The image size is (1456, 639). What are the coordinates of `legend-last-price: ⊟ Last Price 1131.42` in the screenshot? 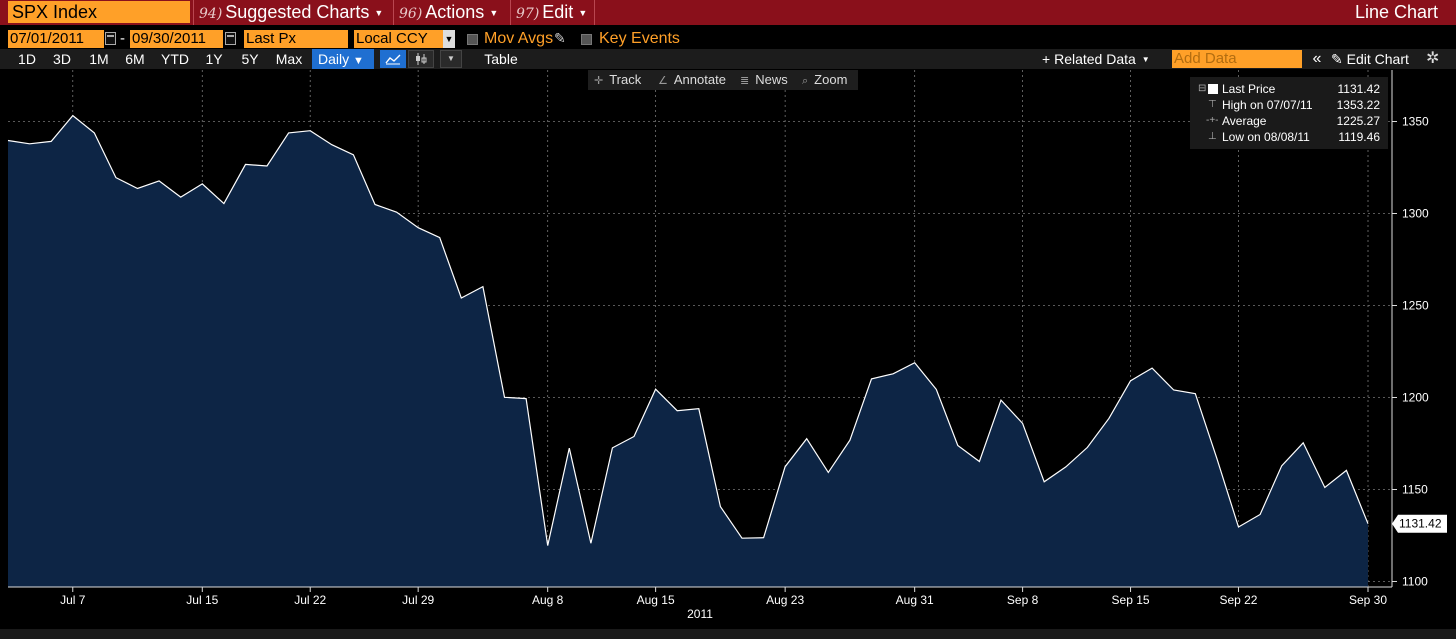 It's located at (1289, 89).